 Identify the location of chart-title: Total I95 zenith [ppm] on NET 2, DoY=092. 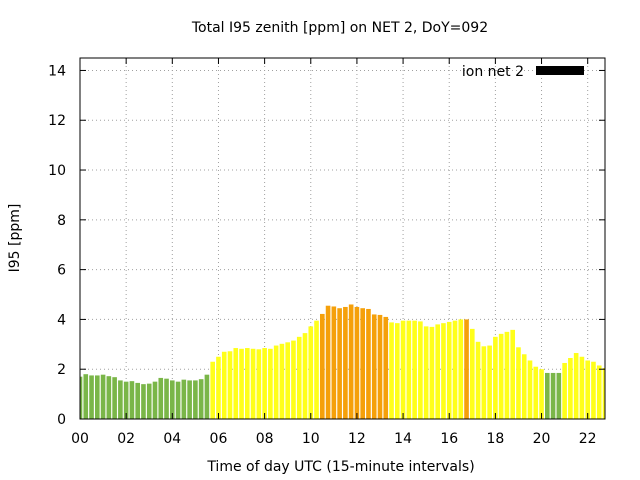
(339, 28).